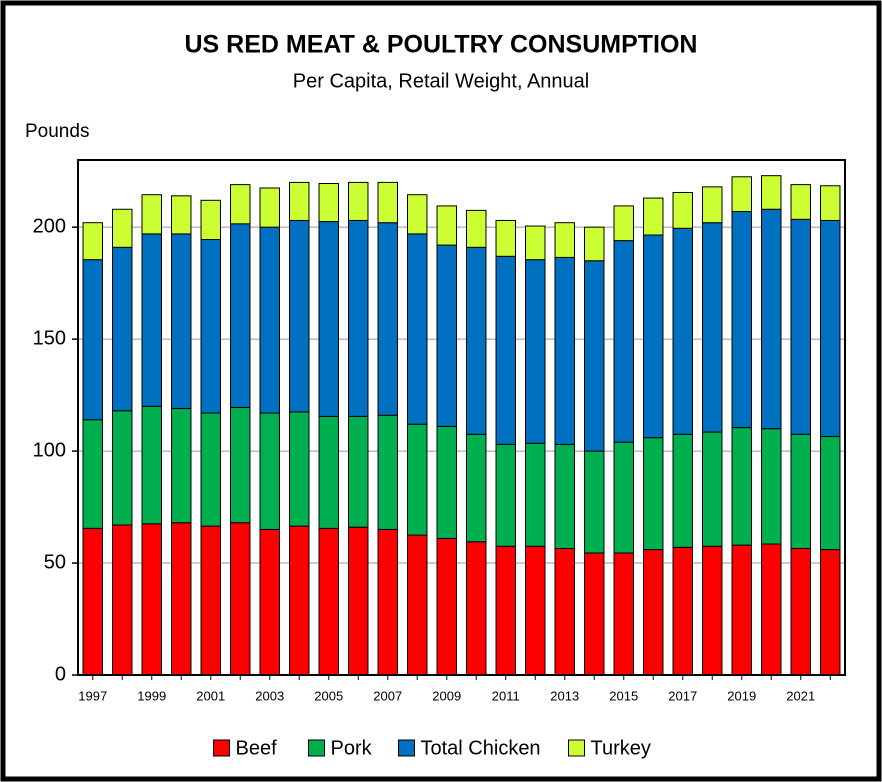 The width and height of the screenshot is (882, 782). I want to click on chart-subtitle: Per Capita, Retail Weight, Annual, so click(441, 81).